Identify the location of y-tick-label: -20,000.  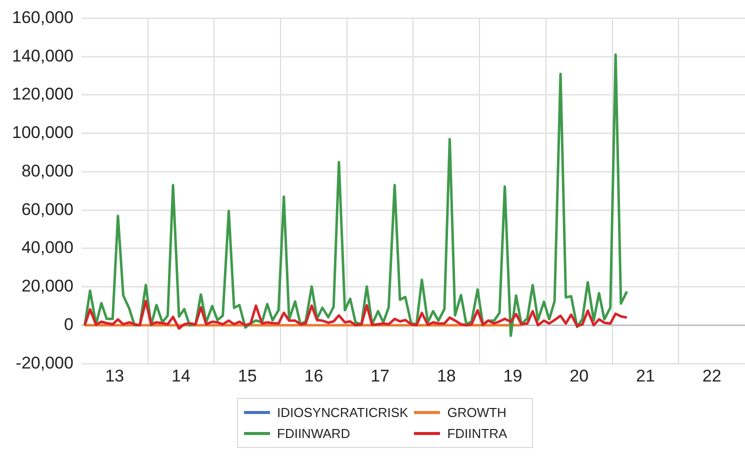
(45, 362).